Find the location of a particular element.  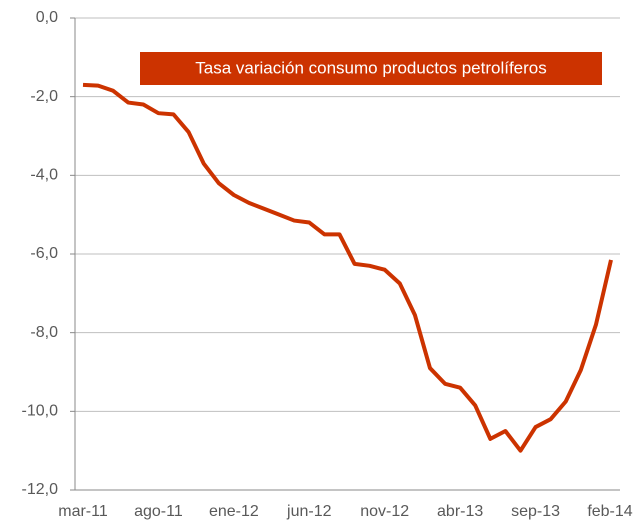

y-tick-label: -8,0 is located at coordinates (44, 332).